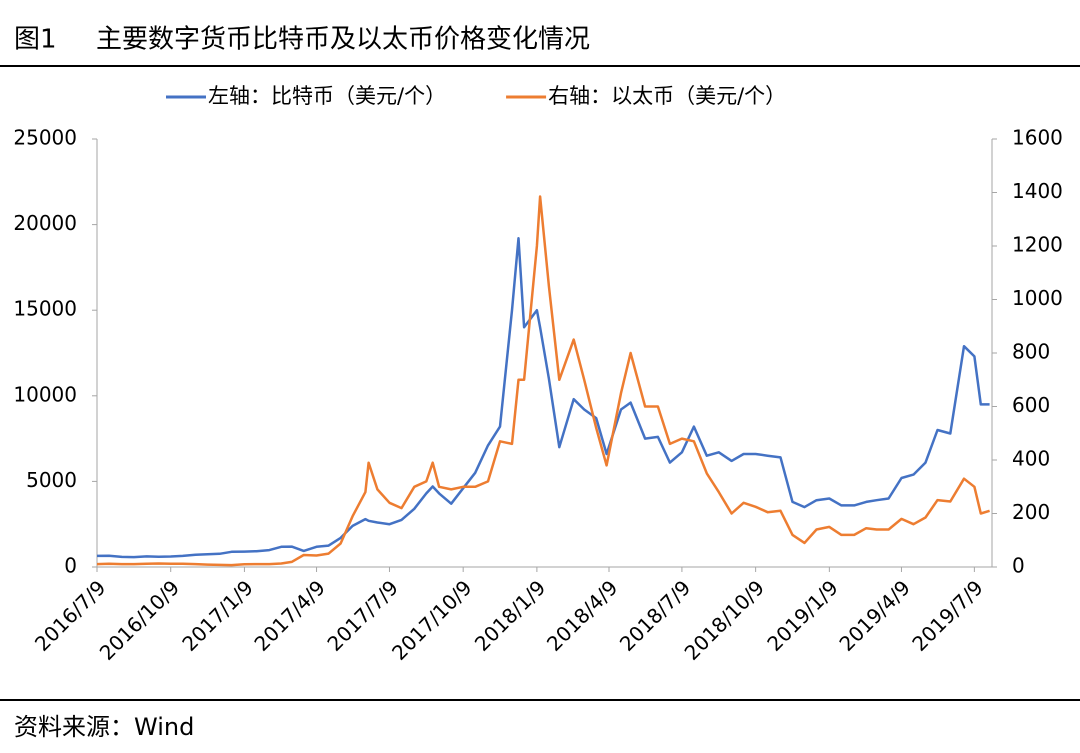  I want to click on source: 资料来源：Wind, so click(104, 727).